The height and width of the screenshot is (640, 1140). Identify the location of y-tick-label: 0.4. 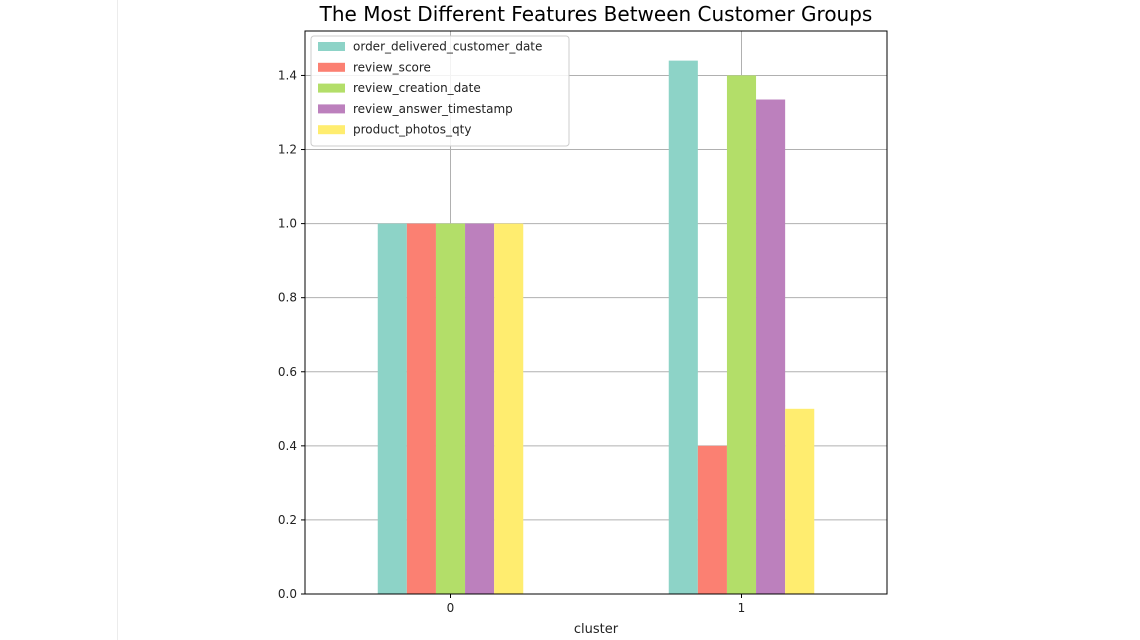
(287, 446).